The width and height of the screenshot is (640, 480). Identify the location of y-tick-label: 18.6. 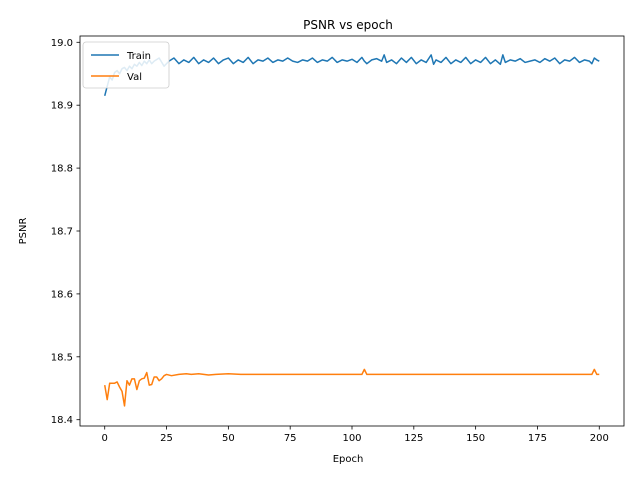
(62, 294).